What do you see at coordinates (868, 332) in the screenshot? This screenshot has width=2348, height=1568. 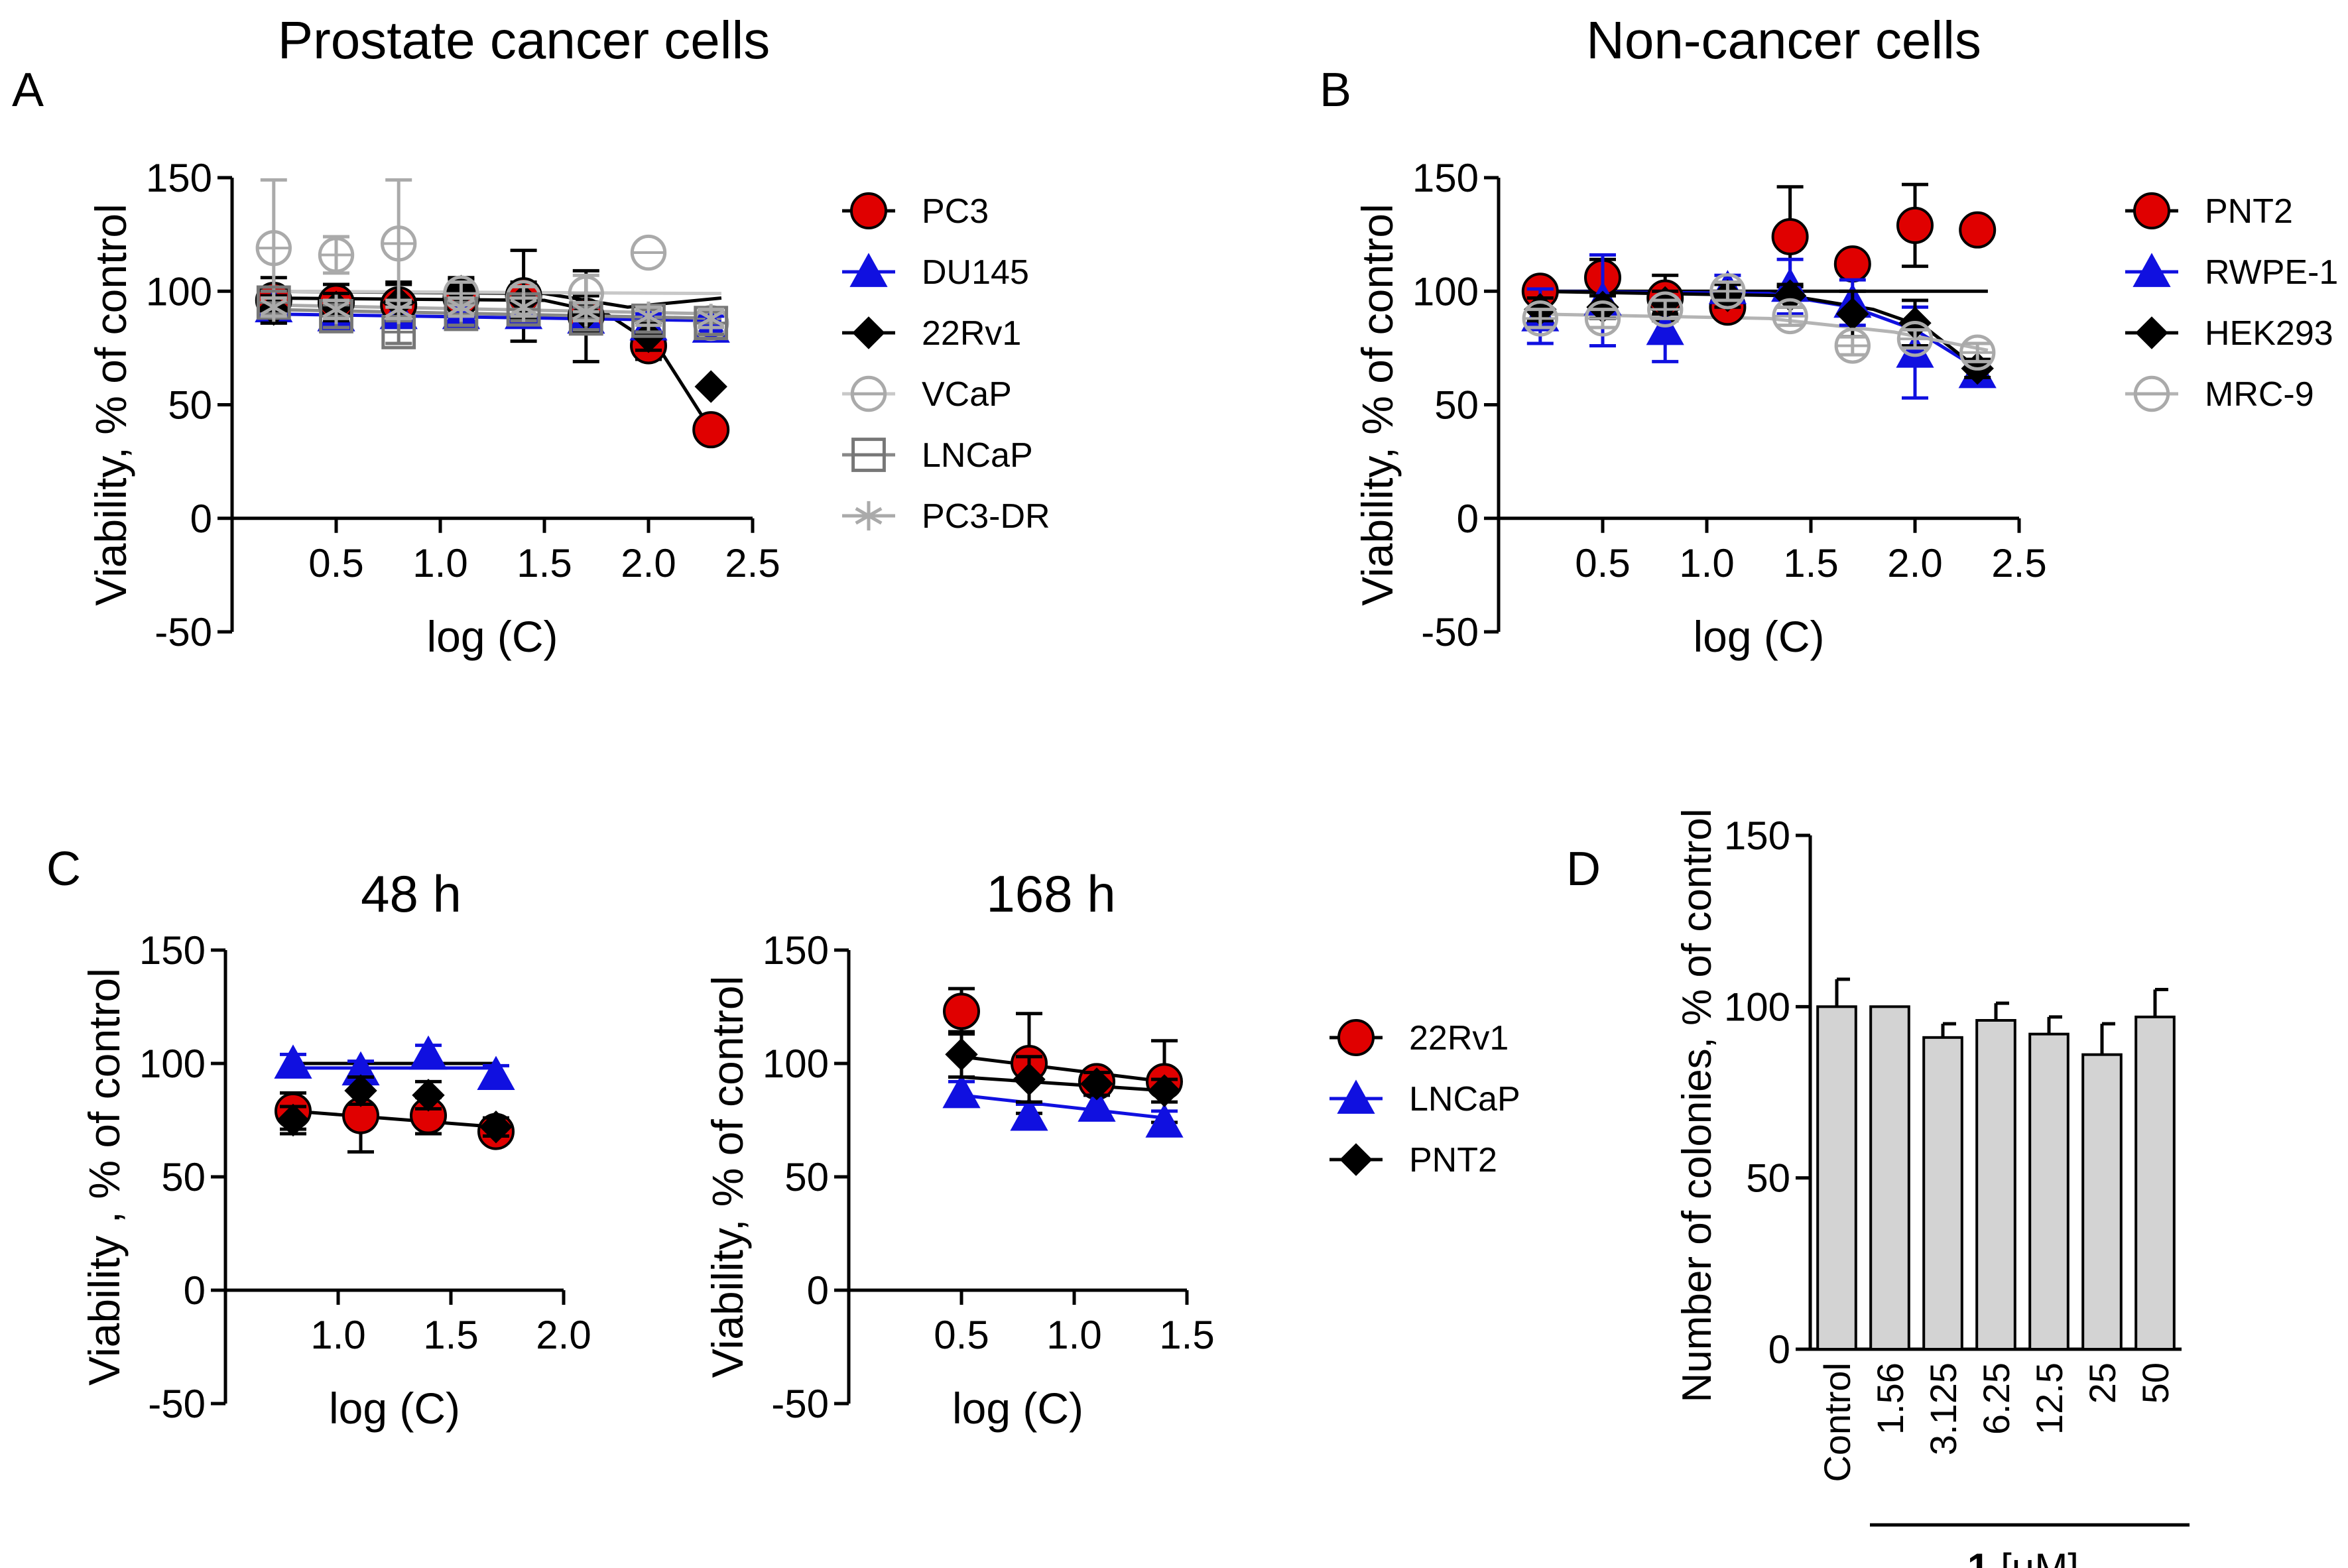 I see `legend-marker-22rv1` at bounding box center [868, 332].